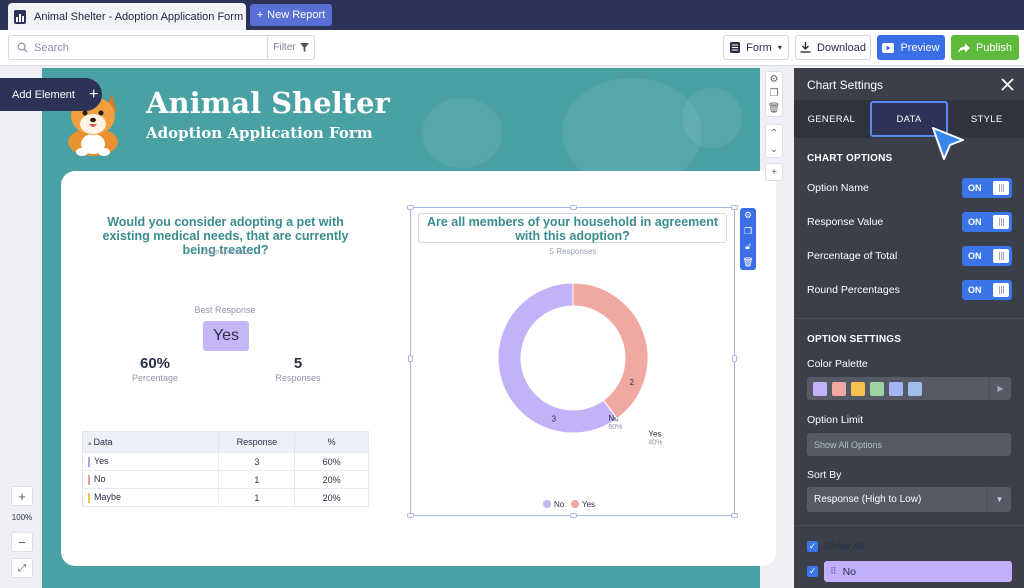 The width and height of the screenshot is (1024, 588). I want to click on new-report-button: + New Report, so click(291, 15).